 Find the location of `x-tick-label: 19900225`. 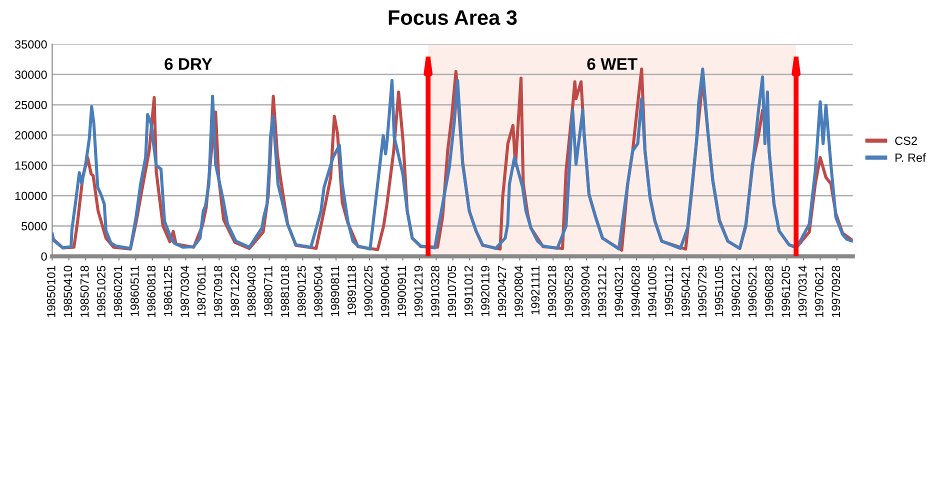

x-tick-label: 19900225 is located at coordinates (368, 291).